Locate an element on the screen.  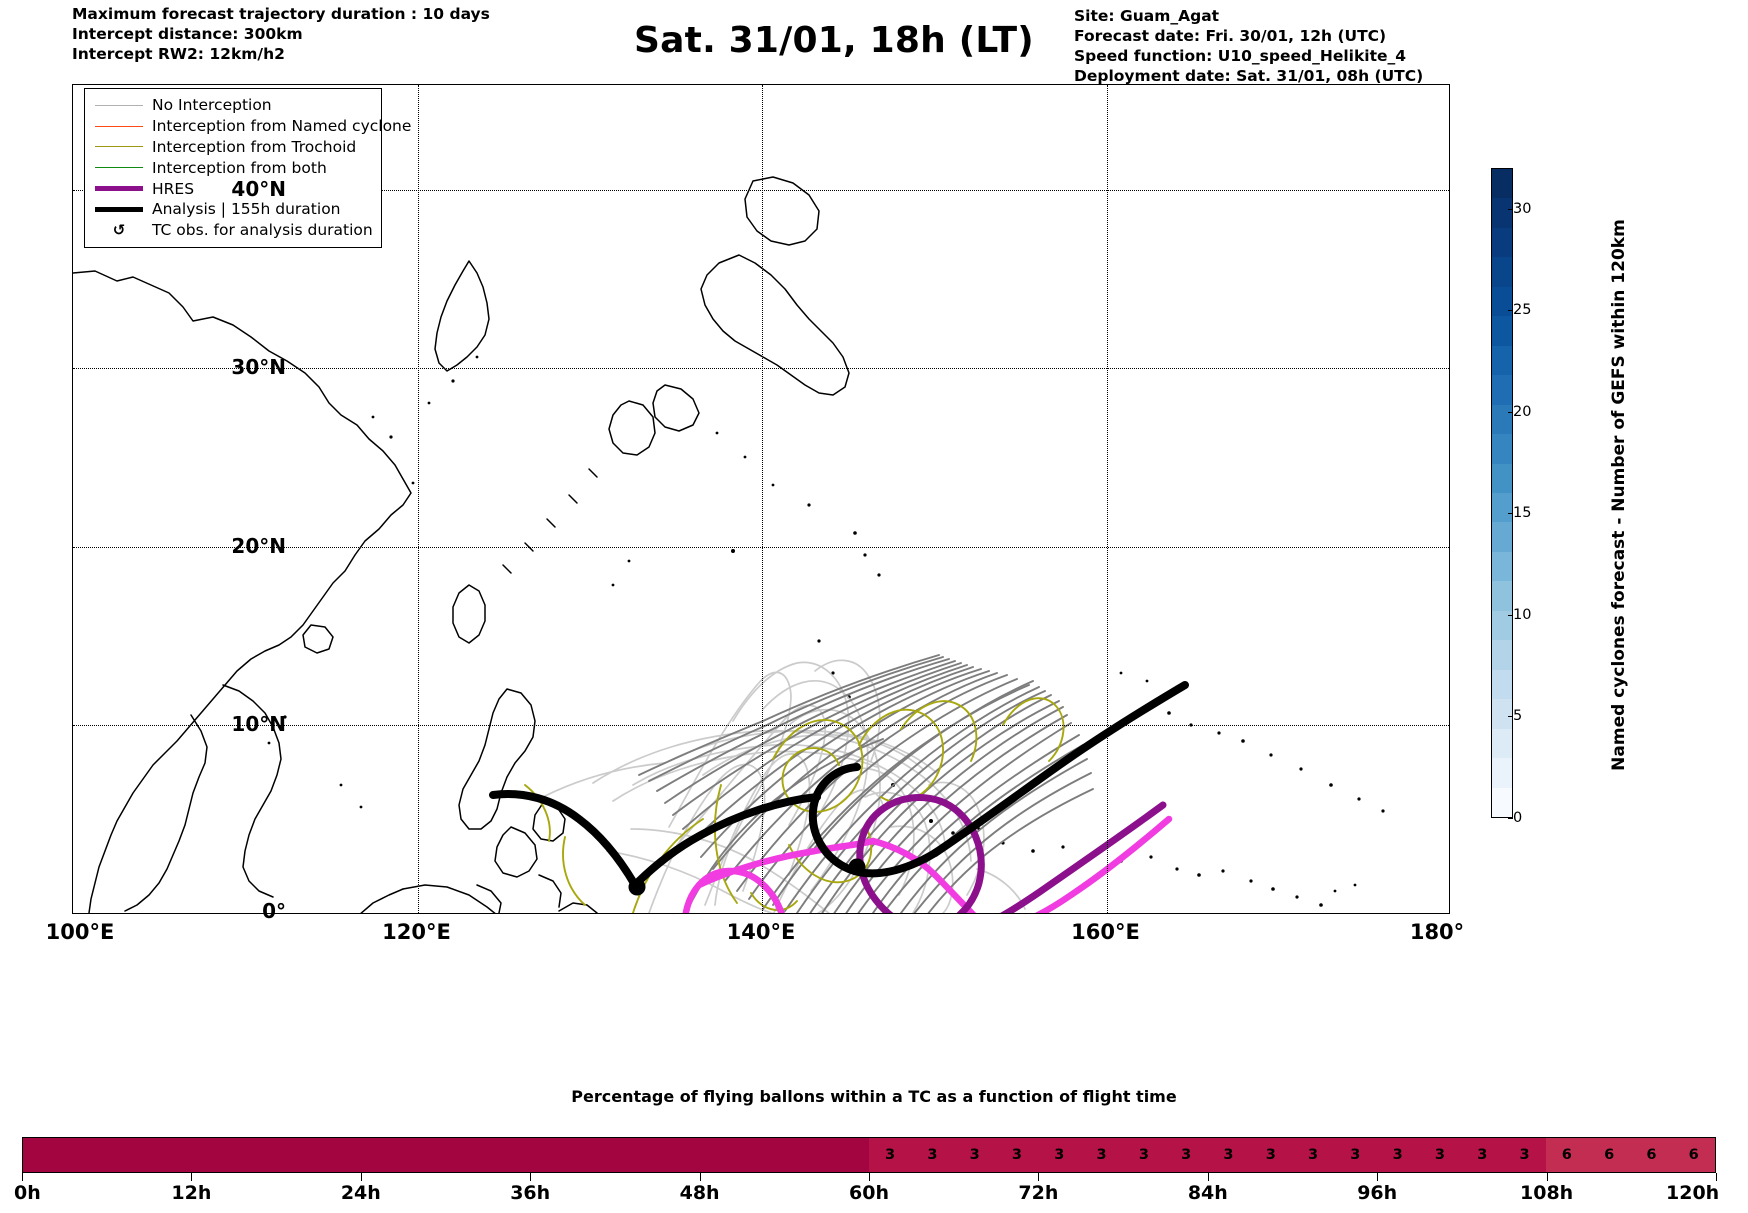
trajectory-hres is located at coordinates (1011, 853).